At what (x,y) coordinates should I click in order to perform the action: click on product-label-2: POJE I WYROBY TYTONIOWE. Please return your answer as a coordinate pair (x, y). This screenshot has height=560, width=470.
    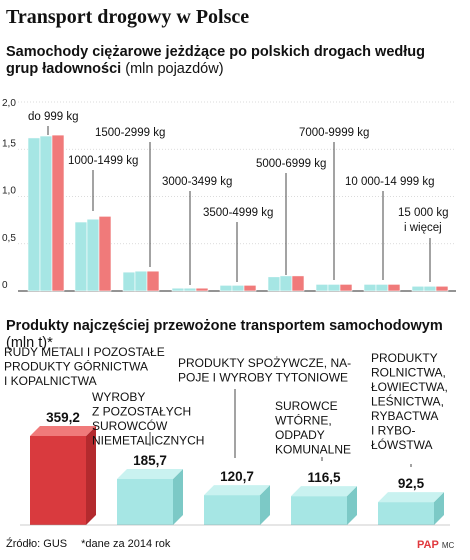
    Looking at the image, I should click on (263, 378).